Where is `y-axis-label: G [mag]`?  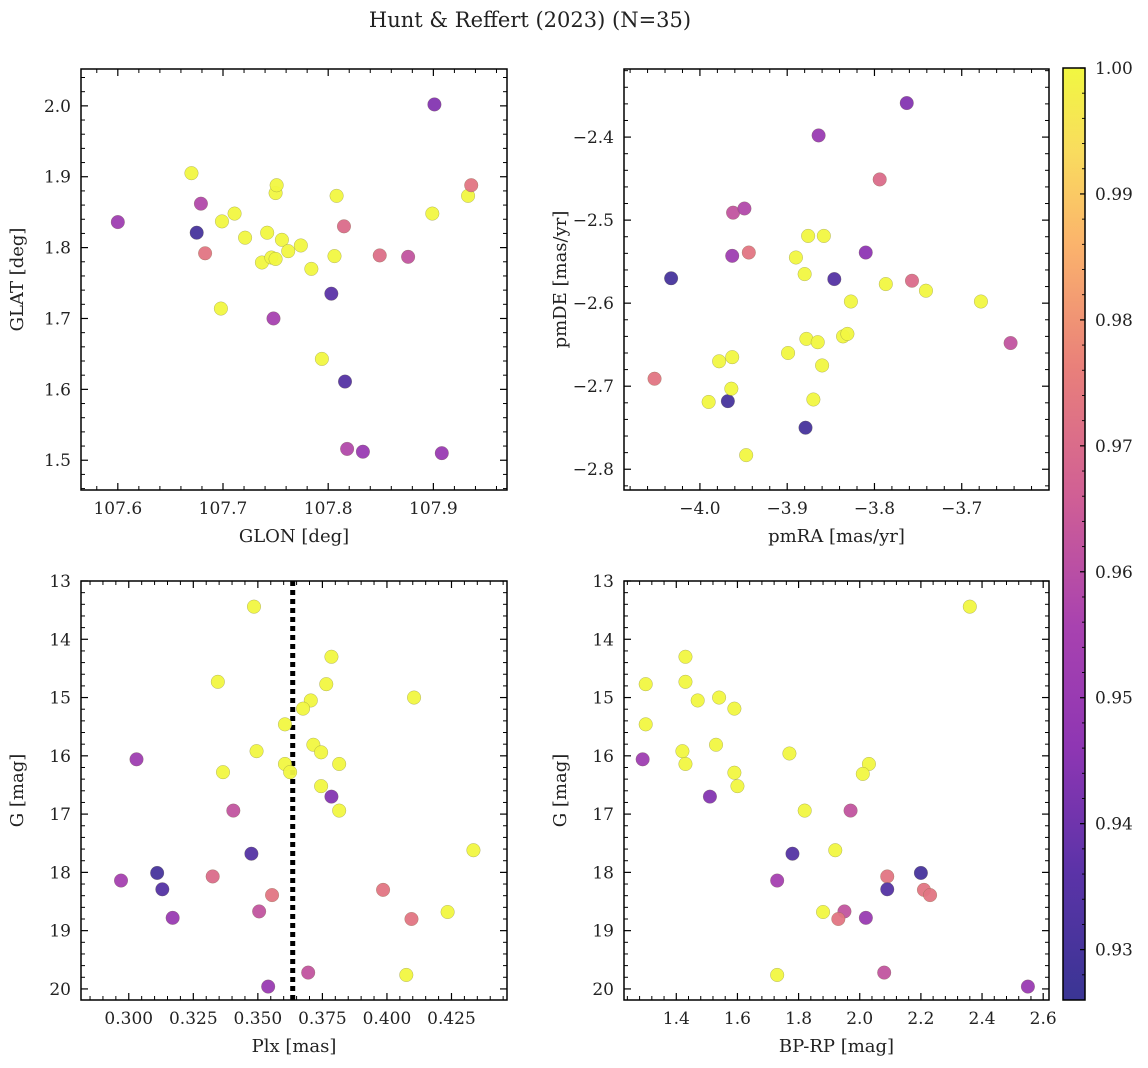 y-axis-label: G [mag] is located at coordinates (560, 790).